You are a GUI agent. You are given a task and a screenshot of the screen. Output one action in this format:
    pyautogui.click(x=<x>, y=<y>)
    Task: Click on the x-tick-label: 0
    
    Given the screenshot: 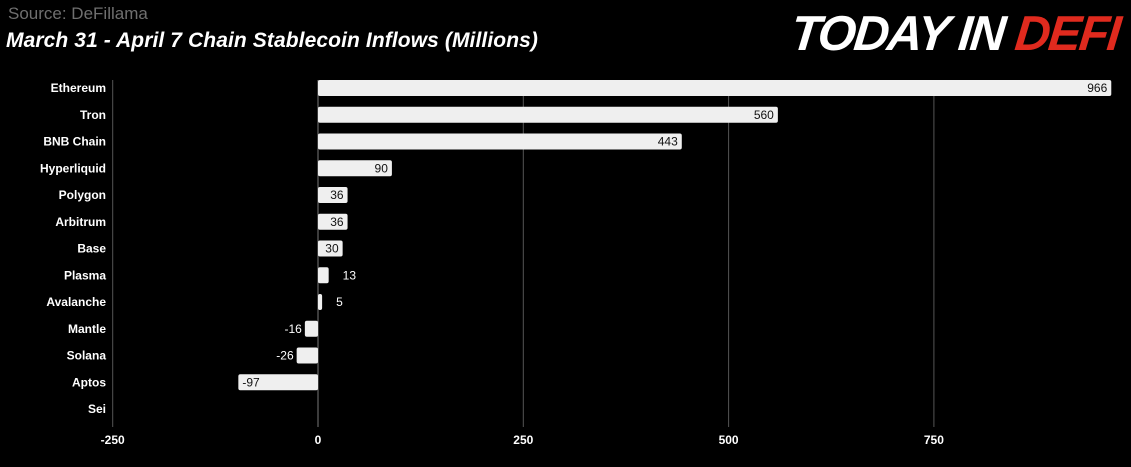 What is the action you would take?
    pyautogui.click(x=318, y=440)
    